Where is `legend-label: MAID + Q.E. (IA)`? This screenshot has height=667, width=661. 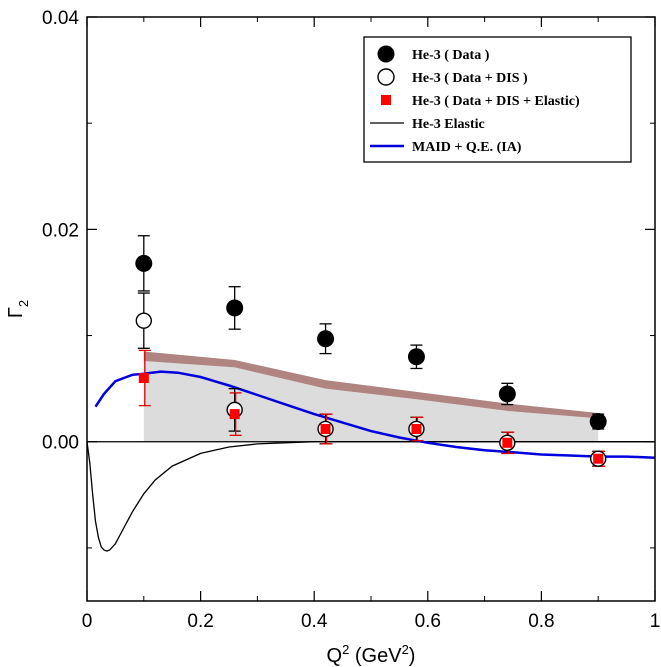
legend-label: MAID + Q.E. (IA) is located at coordinates (467, 147).